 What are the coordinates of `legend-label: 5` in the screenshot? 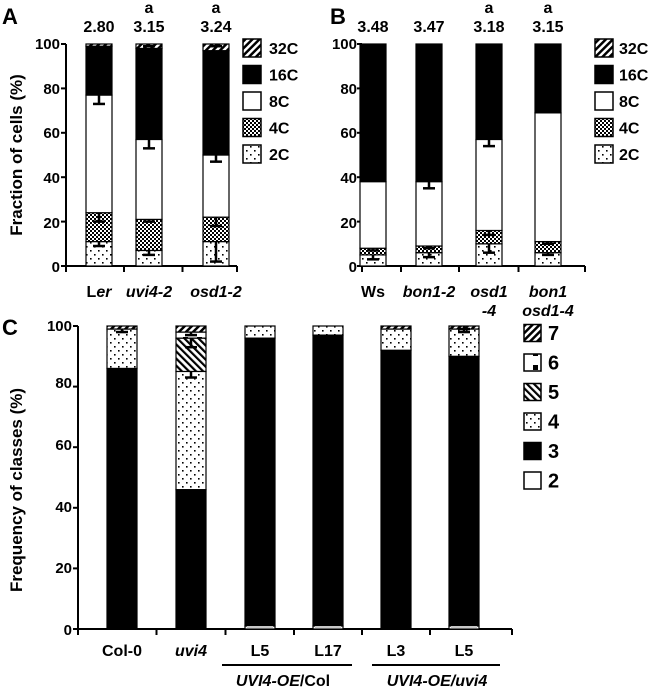 It's located at (553, 393).